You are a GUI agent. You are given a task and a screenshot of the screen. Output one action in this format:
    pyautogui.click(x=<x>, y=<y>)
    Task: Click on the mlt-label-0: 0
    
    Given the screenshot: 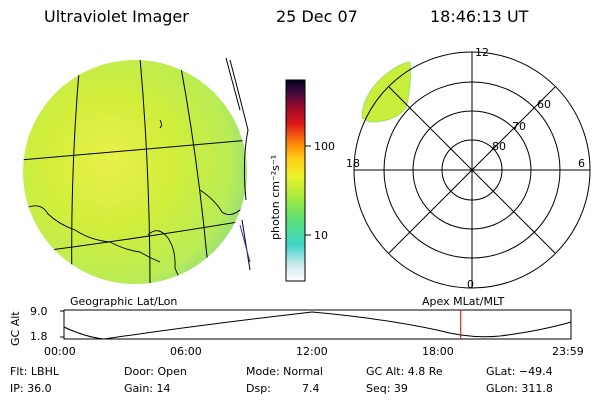 What is the action you would take?
    pyautogui.click(x=470, y=284)
    